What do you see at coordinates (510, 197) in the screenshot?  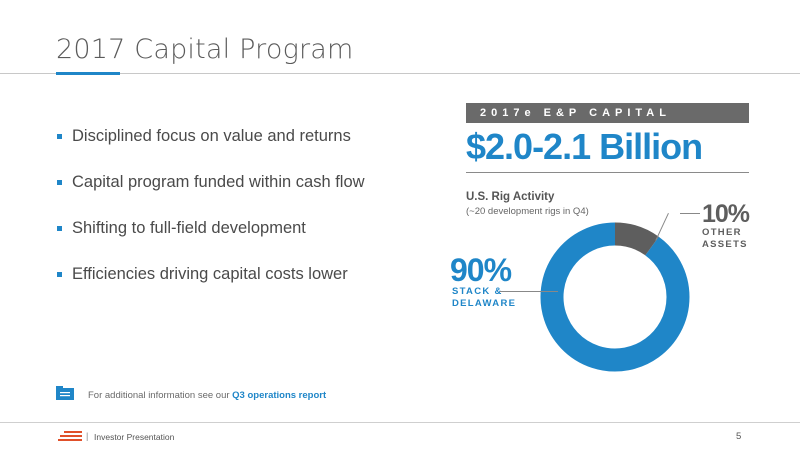 I see `rig-activity-title: U.S. Rig Activity` at bounding box center [510, 197].